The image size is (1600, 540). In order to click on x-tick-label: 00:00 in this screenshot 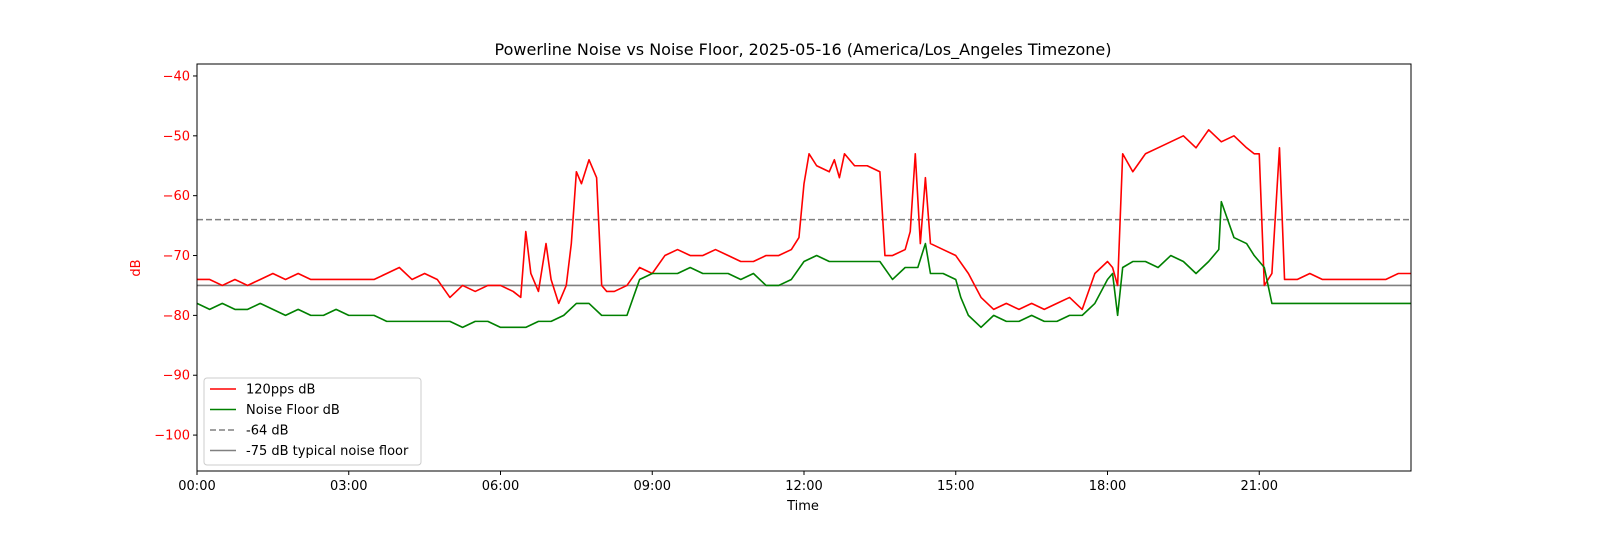, I will do `click(196, 486)`.